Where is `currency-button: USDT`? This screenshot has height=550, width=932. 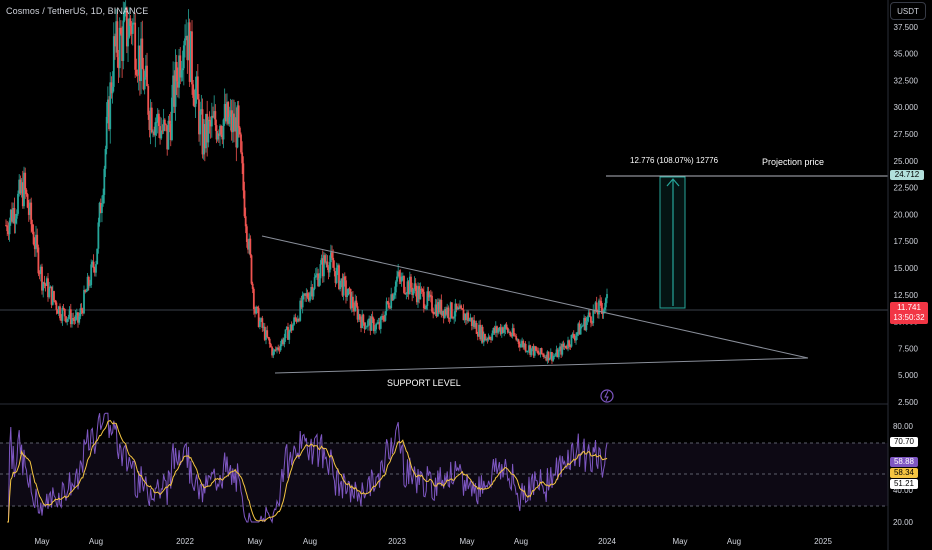
currency-button: USDT is located at coordinates (908, 11).